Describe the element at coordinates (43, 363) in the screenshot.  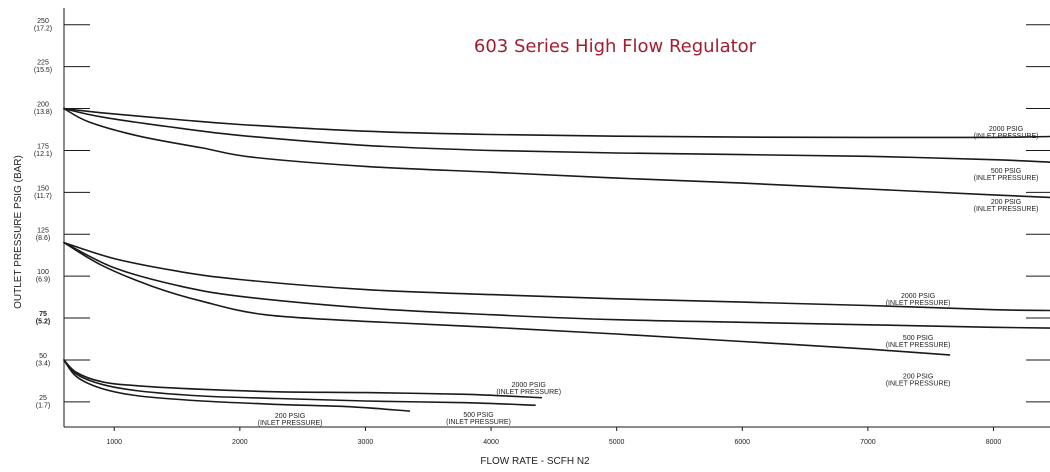
I see `y-tick-label-bar: (3.4)` at that location.